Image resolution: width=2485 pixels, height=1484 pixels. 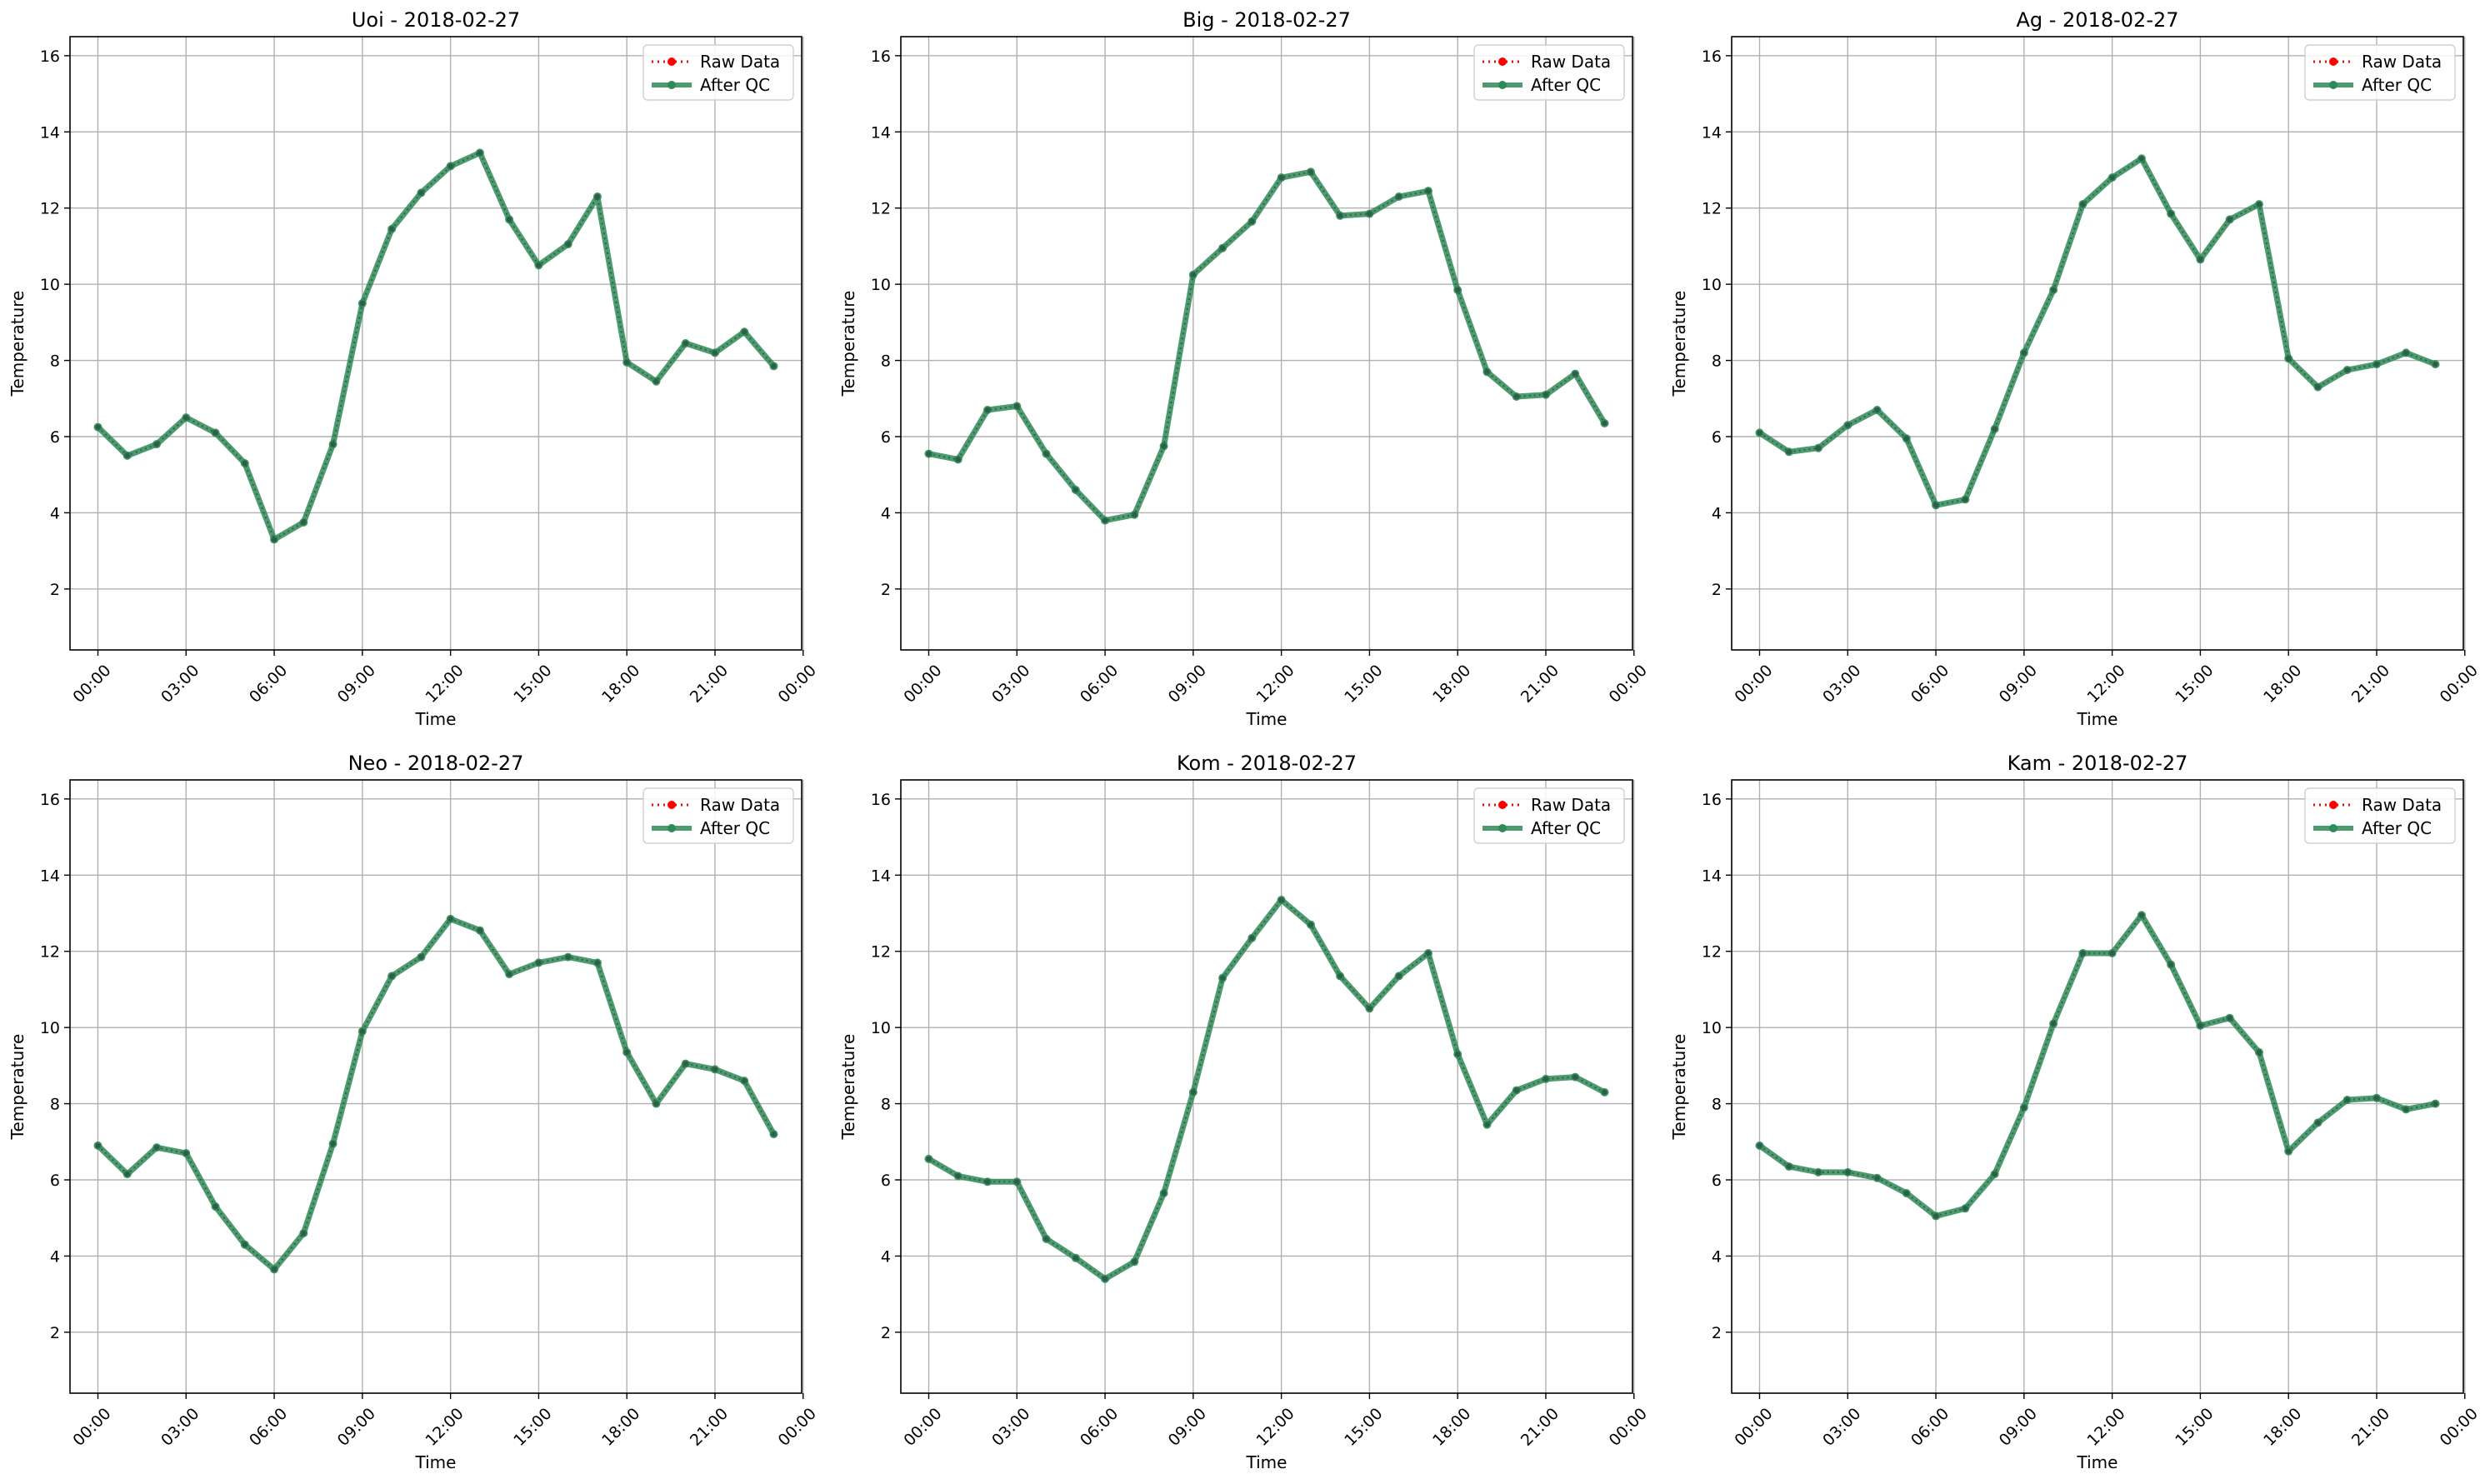 What do you see at coordinates (55, 513) in the screenshot?
I see `y-tick-label: 4` at bounding box center [55, 513].